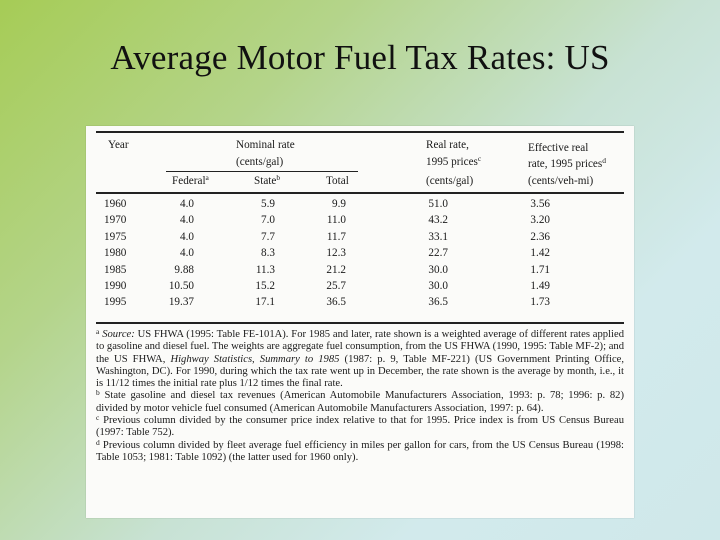 The height and width of the screenshot is (540, 720). What do you see at coordinates (181, 302) in the screenshot?
I see `cell-federal: 19.37` at bounding box center [181, 302].